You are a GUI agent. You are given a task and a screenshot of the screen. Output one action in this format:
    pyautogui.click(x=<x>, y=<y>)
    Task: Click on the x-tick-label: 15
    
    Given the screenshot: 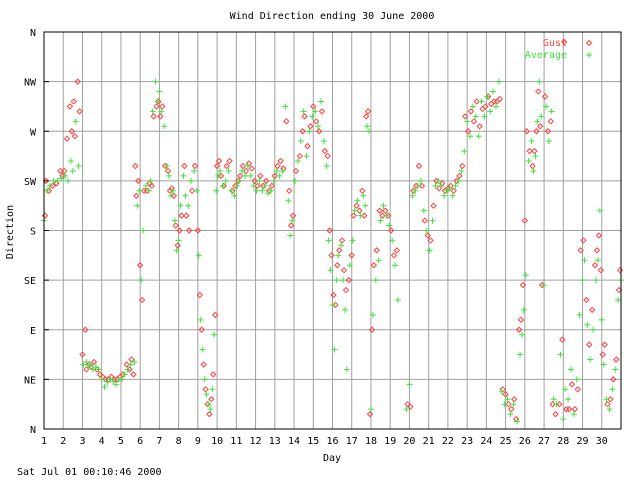 What is the action you would take?
    pyautogui.click(x=313, y=441)
    